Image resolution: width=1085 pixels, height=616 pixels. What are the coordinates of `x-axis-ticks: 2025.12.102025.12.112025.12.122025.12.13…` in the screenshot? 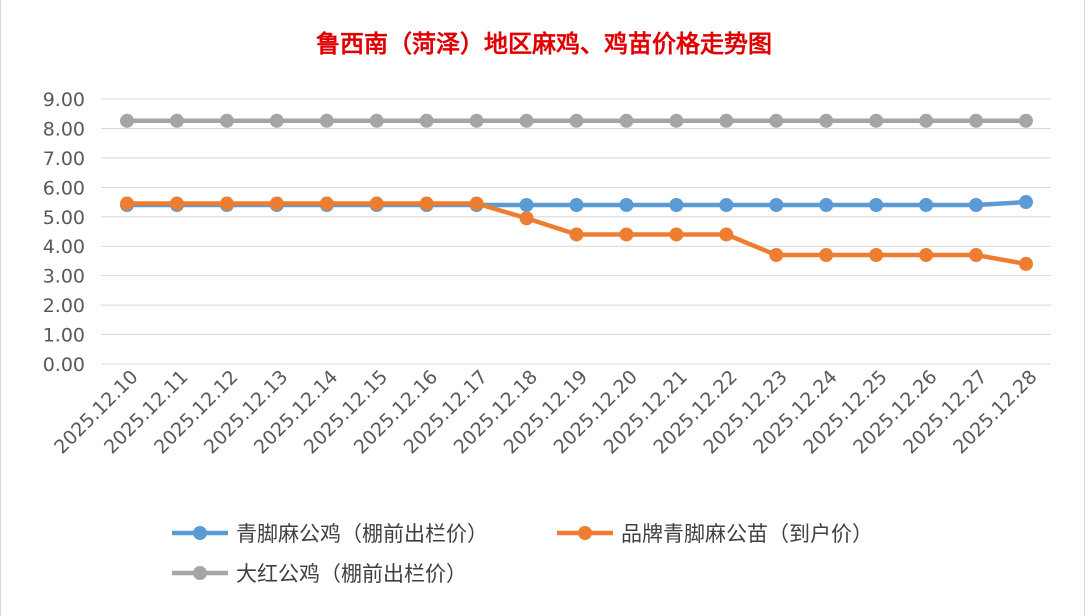 It's located at (545, 412).